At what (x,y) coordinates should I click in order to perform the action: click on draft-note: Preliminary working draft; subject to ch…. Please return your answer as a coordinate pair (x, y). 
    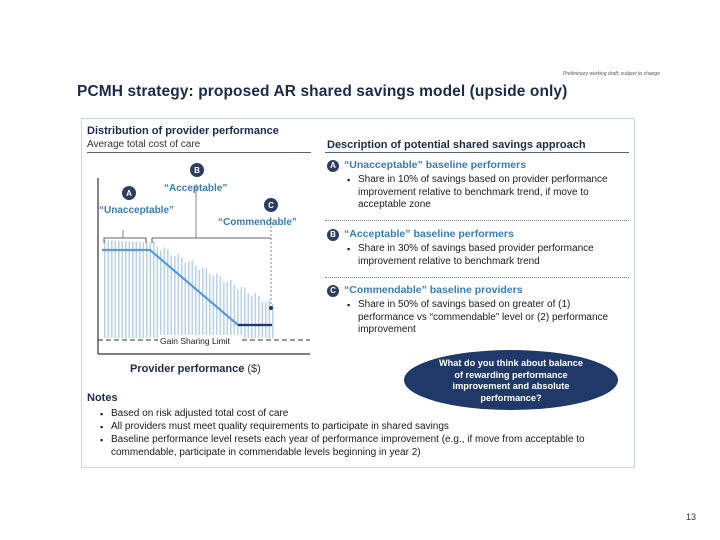
    Looking at the image, I should click on (611, 74).